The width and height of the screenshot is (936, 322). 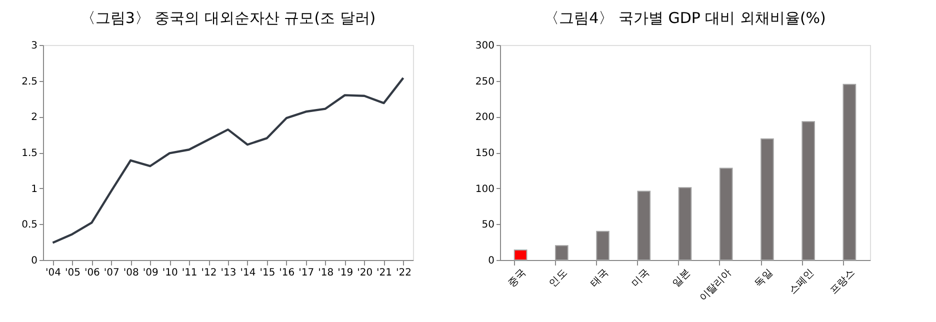 What do you see at coordinates (384, 273) in the screenshot?
I see `x-tick-label: '21` at bounding box center [384, 273].